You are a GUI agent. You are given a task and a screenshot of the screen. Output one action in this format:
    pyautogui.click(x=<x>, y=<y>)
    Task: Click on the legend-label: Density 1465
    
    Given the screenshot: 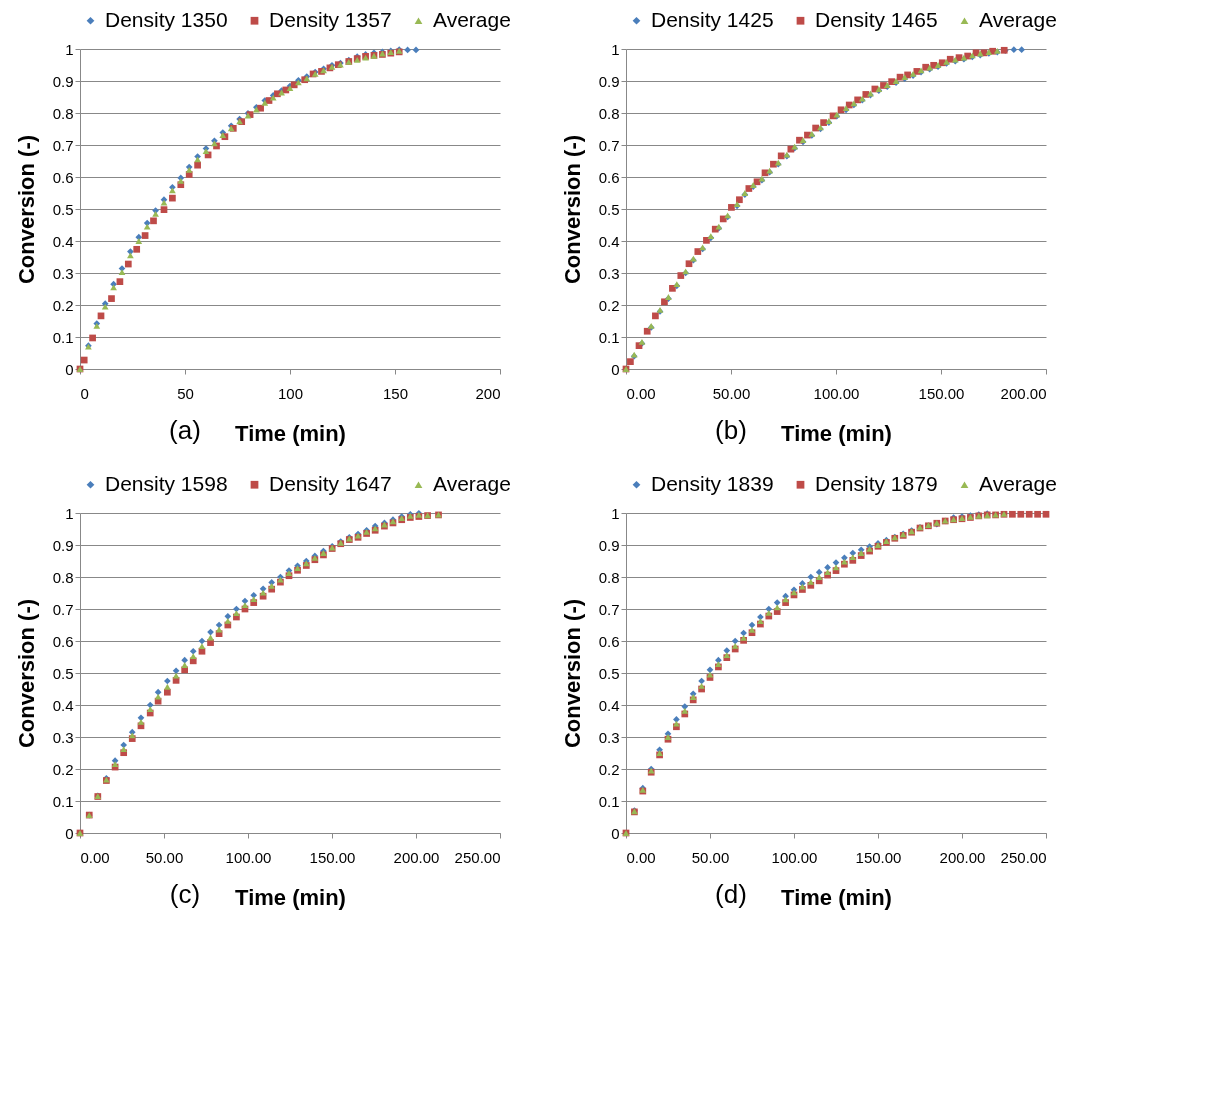 What is the action you would take?
    pyautogui.click(x=876, y=19)
    